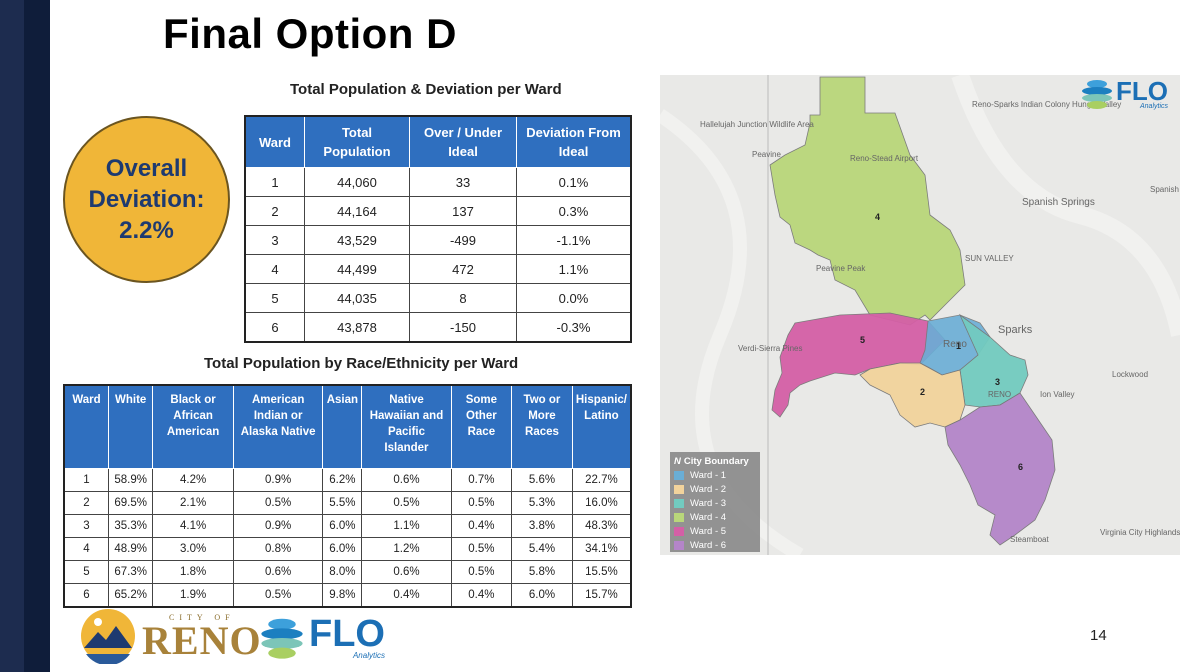  What do you see at coordinates (601, 572) in the screenshot?
I see `table-cell: 15.5%` at bounding box center [601, 572].